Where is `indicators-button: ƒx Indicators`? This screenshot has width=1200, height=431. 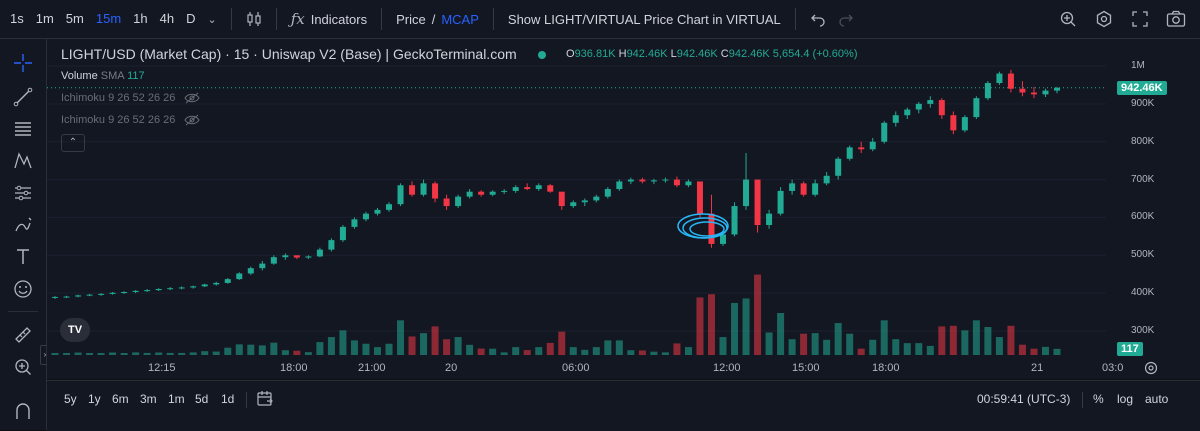 indicators-button: ƒx Indicators is located at coordinates (329, 19).